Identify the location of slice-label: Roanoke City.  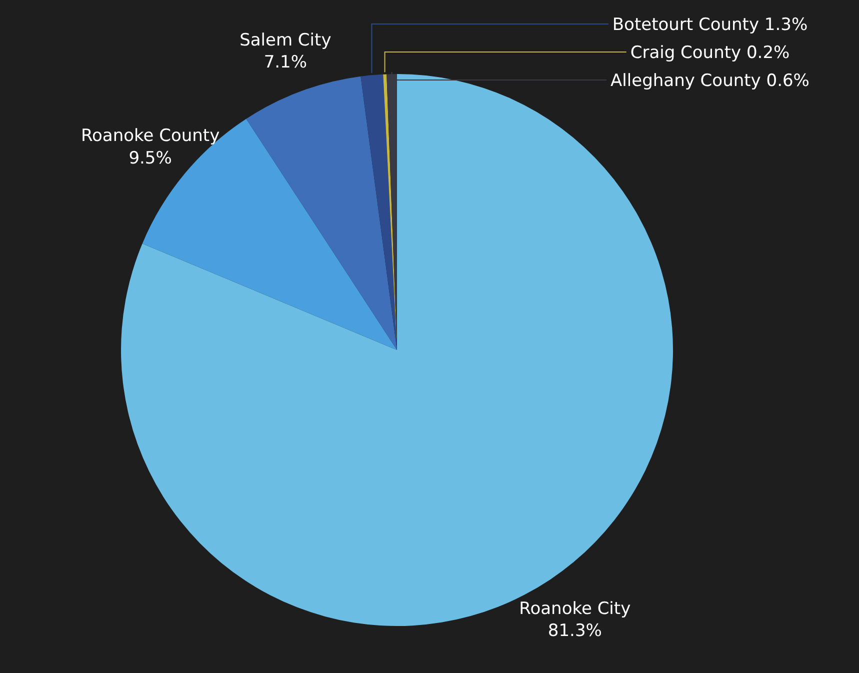
(575, 608).